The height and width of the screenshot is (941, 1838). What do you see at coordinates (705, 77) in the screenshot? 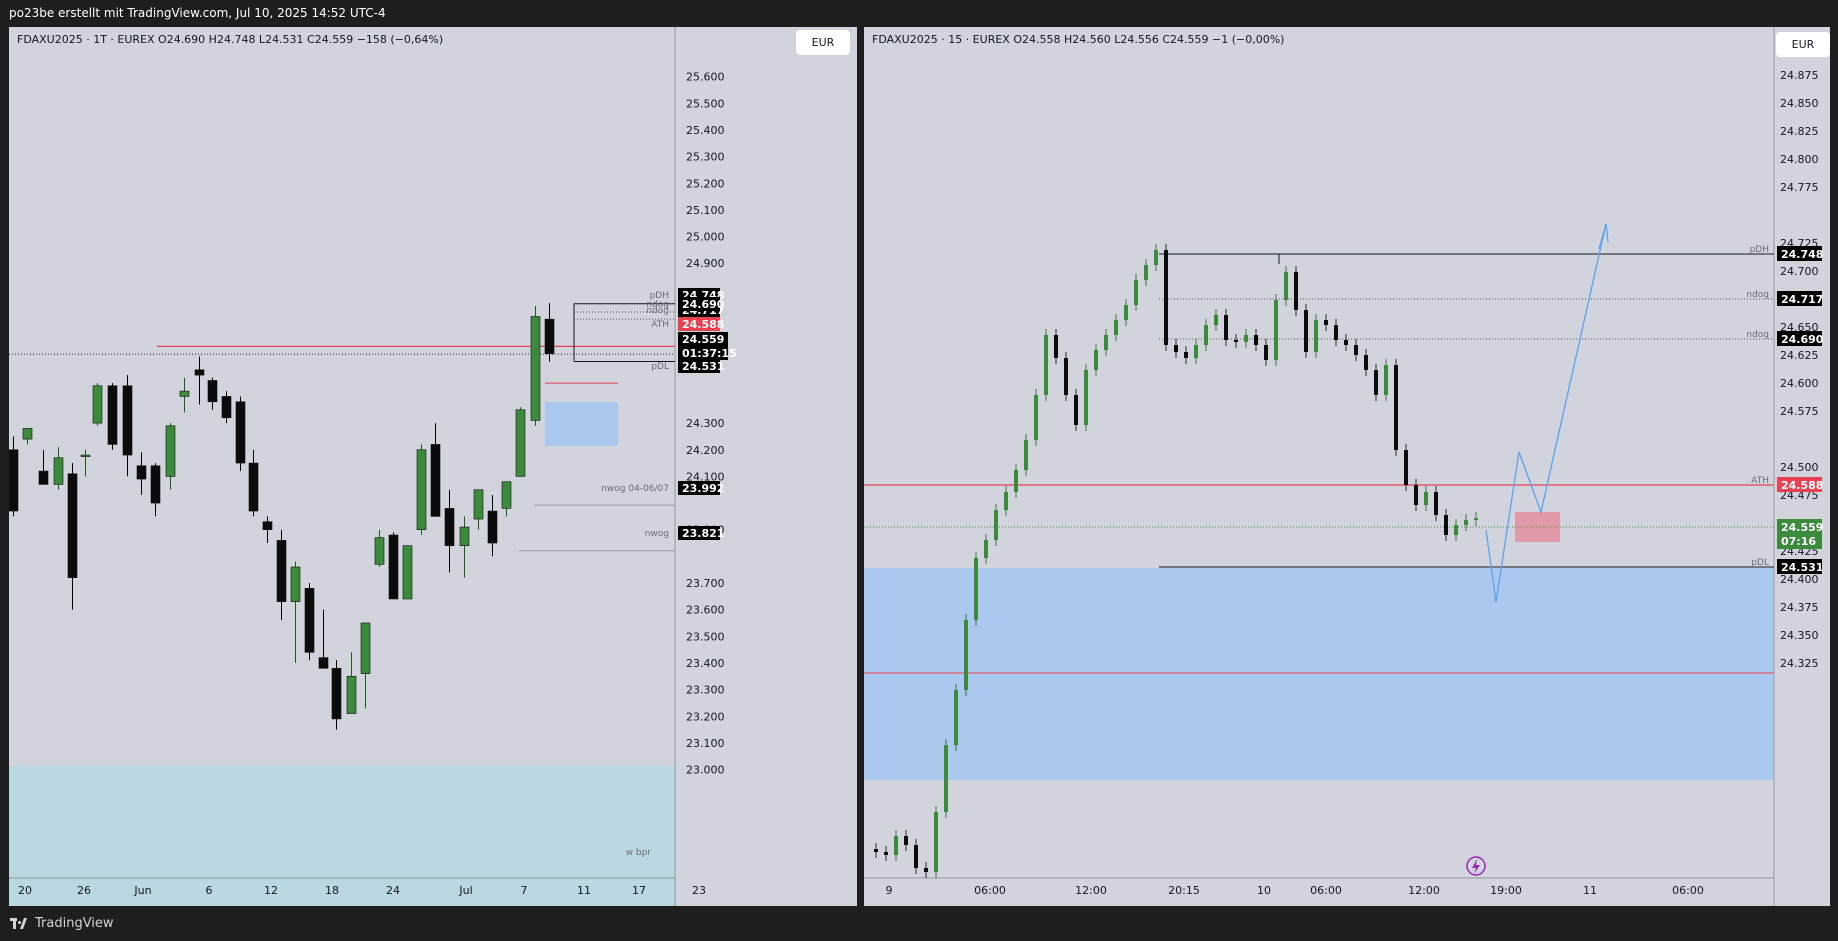
I see `daily-price-tick: 25.600` at bounding box center [705, 77].